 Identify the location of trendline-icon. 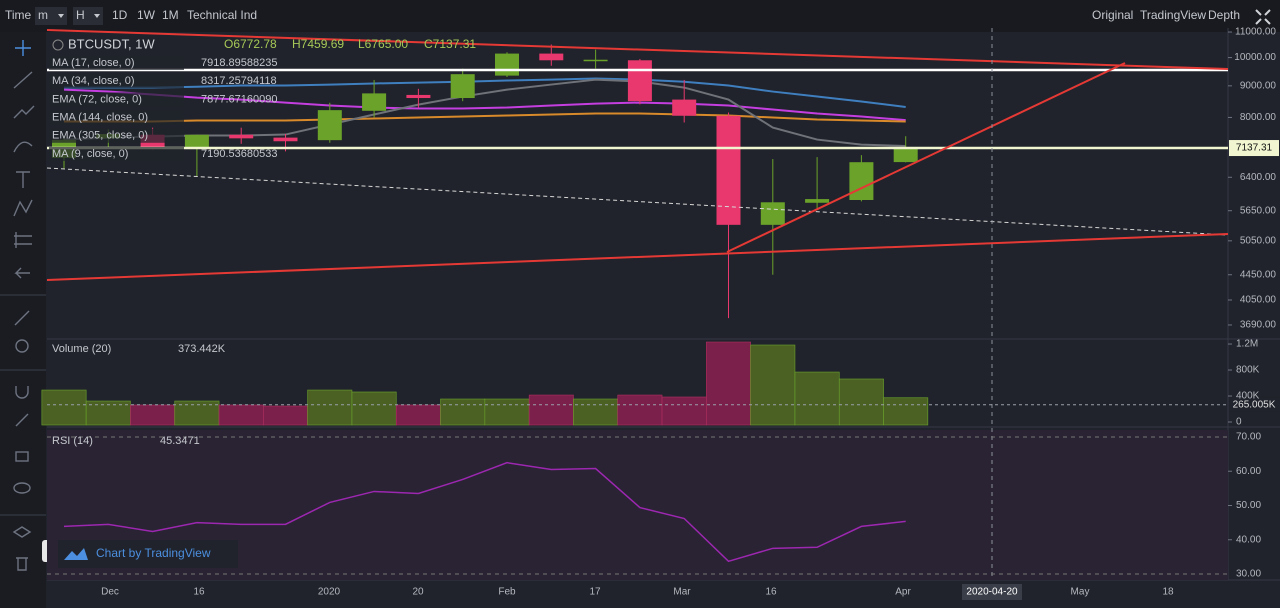
(23, 80).